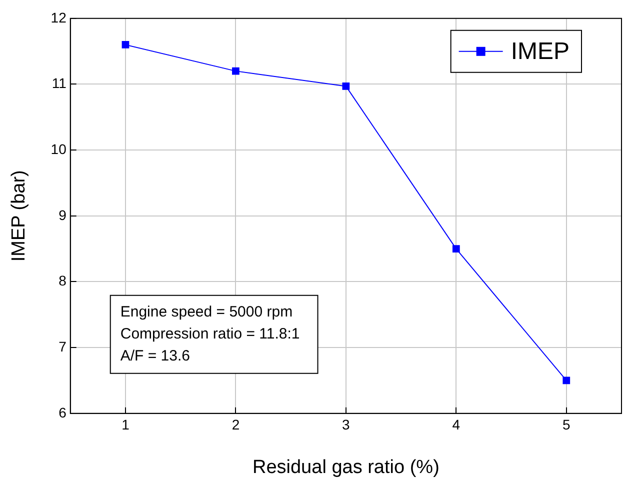  Describe the element at coordinates (155, 356) in the screenshot. I see `annotation: A/F = 13.6` at that location.